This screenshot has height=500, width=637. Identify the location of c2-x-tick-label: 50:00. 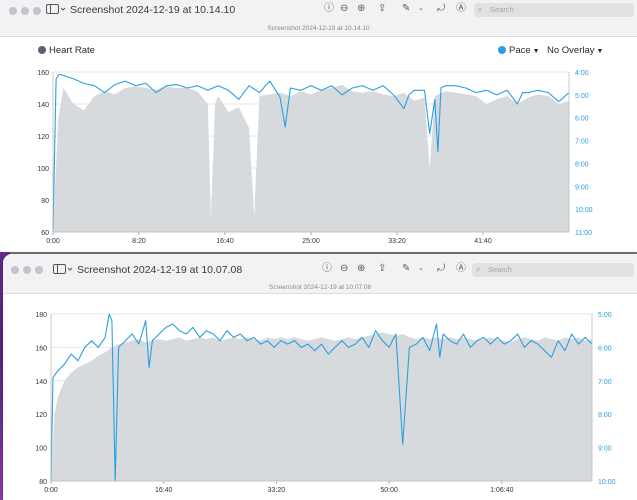
(389, 490).